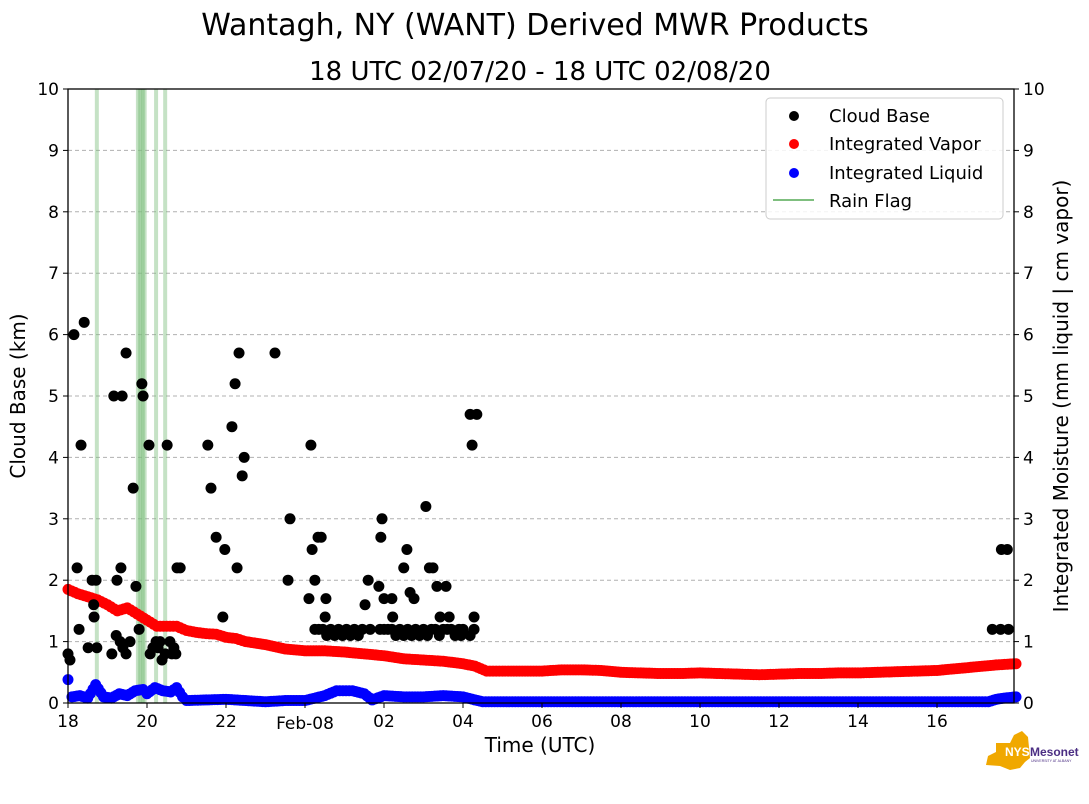  I want to click on y-right-tick-label: 6, so click(1028, 336).